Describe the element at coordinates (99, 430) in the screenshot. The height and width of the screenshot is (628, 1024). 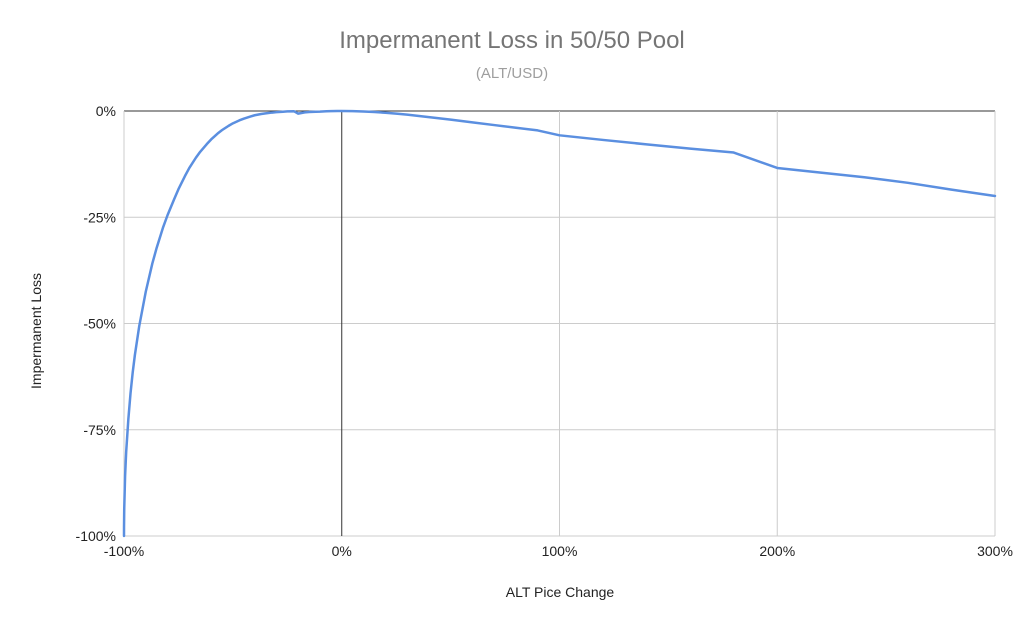
I see `y-tick-label: -75%` at that location.